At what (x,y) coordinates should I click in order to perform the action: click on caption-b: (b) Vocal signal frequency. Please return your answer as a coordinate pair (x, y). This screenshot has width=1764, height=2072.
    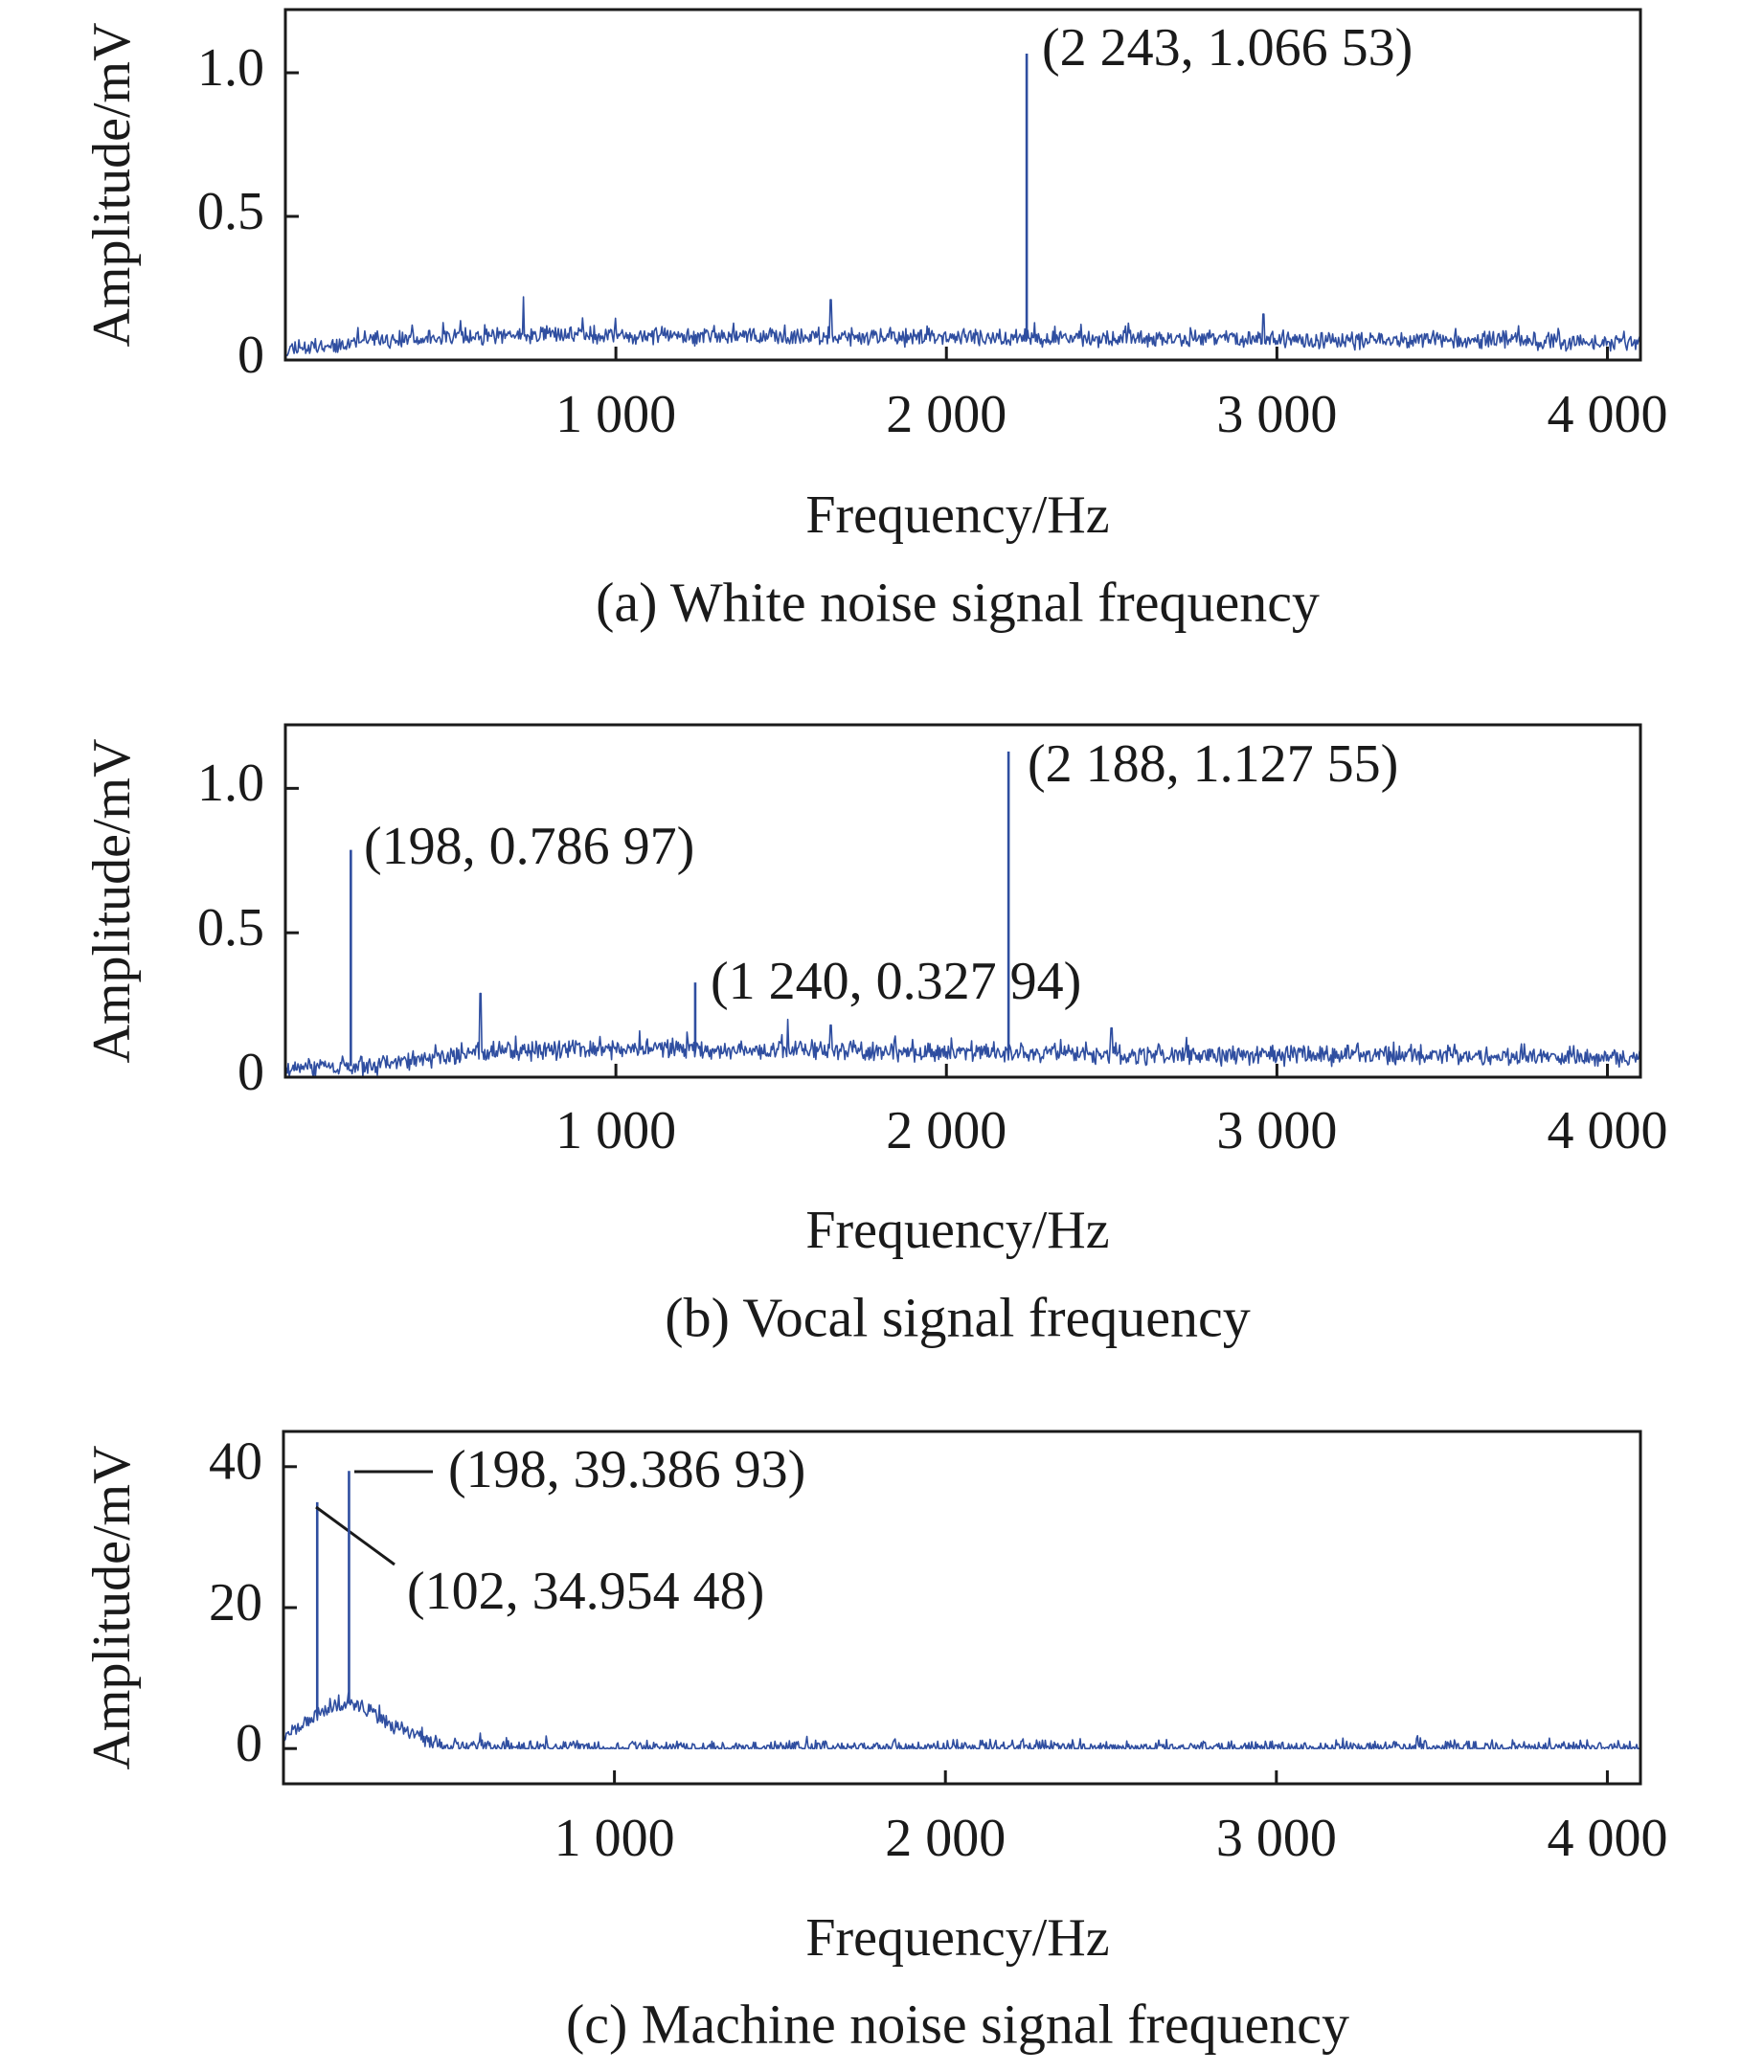
    Looking at the image, I should click on (958, 1317).